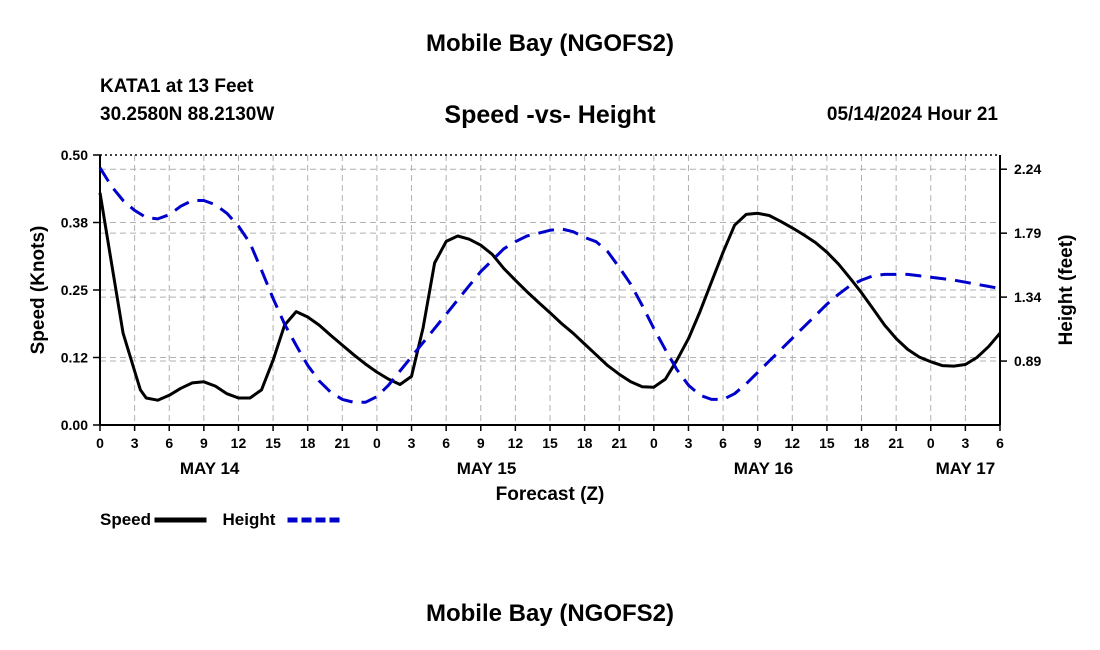 The height and width of the screenshot is (650, 1100). Describe the element at coordinates (74, 358) in the screenshot. I see `y-tick-label: 0.12` at that location.